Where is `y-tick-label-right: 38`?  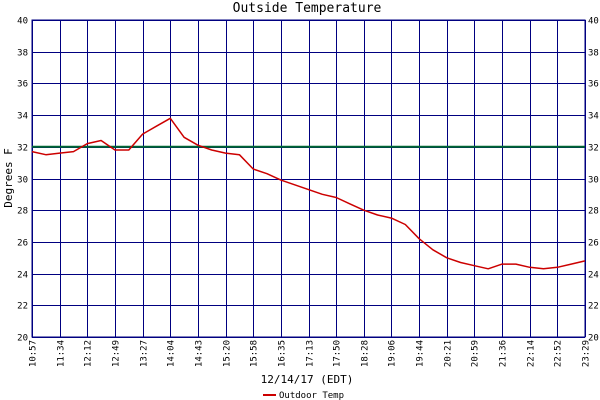 y-tick-label-right: 38 is located at coordinates (593, 54).